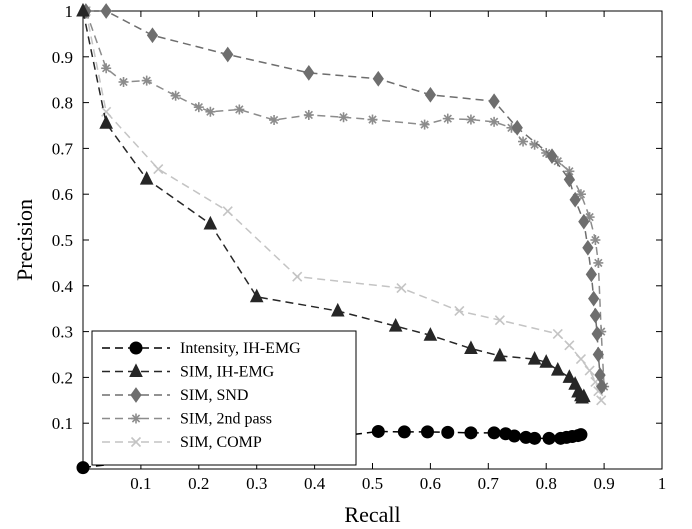 The image size is (692, 529). Describe the element at coordinates (62, 423) in the screenshot. I see `y-tick-label: 0.1` at that location.